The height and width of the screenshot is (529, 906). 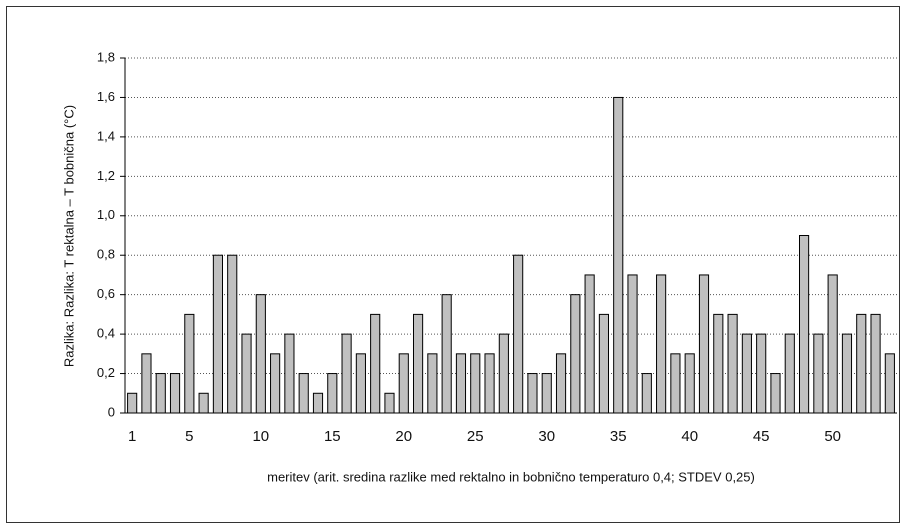 I want to click on x-tick-label: 30, so click(x=546, y=436).